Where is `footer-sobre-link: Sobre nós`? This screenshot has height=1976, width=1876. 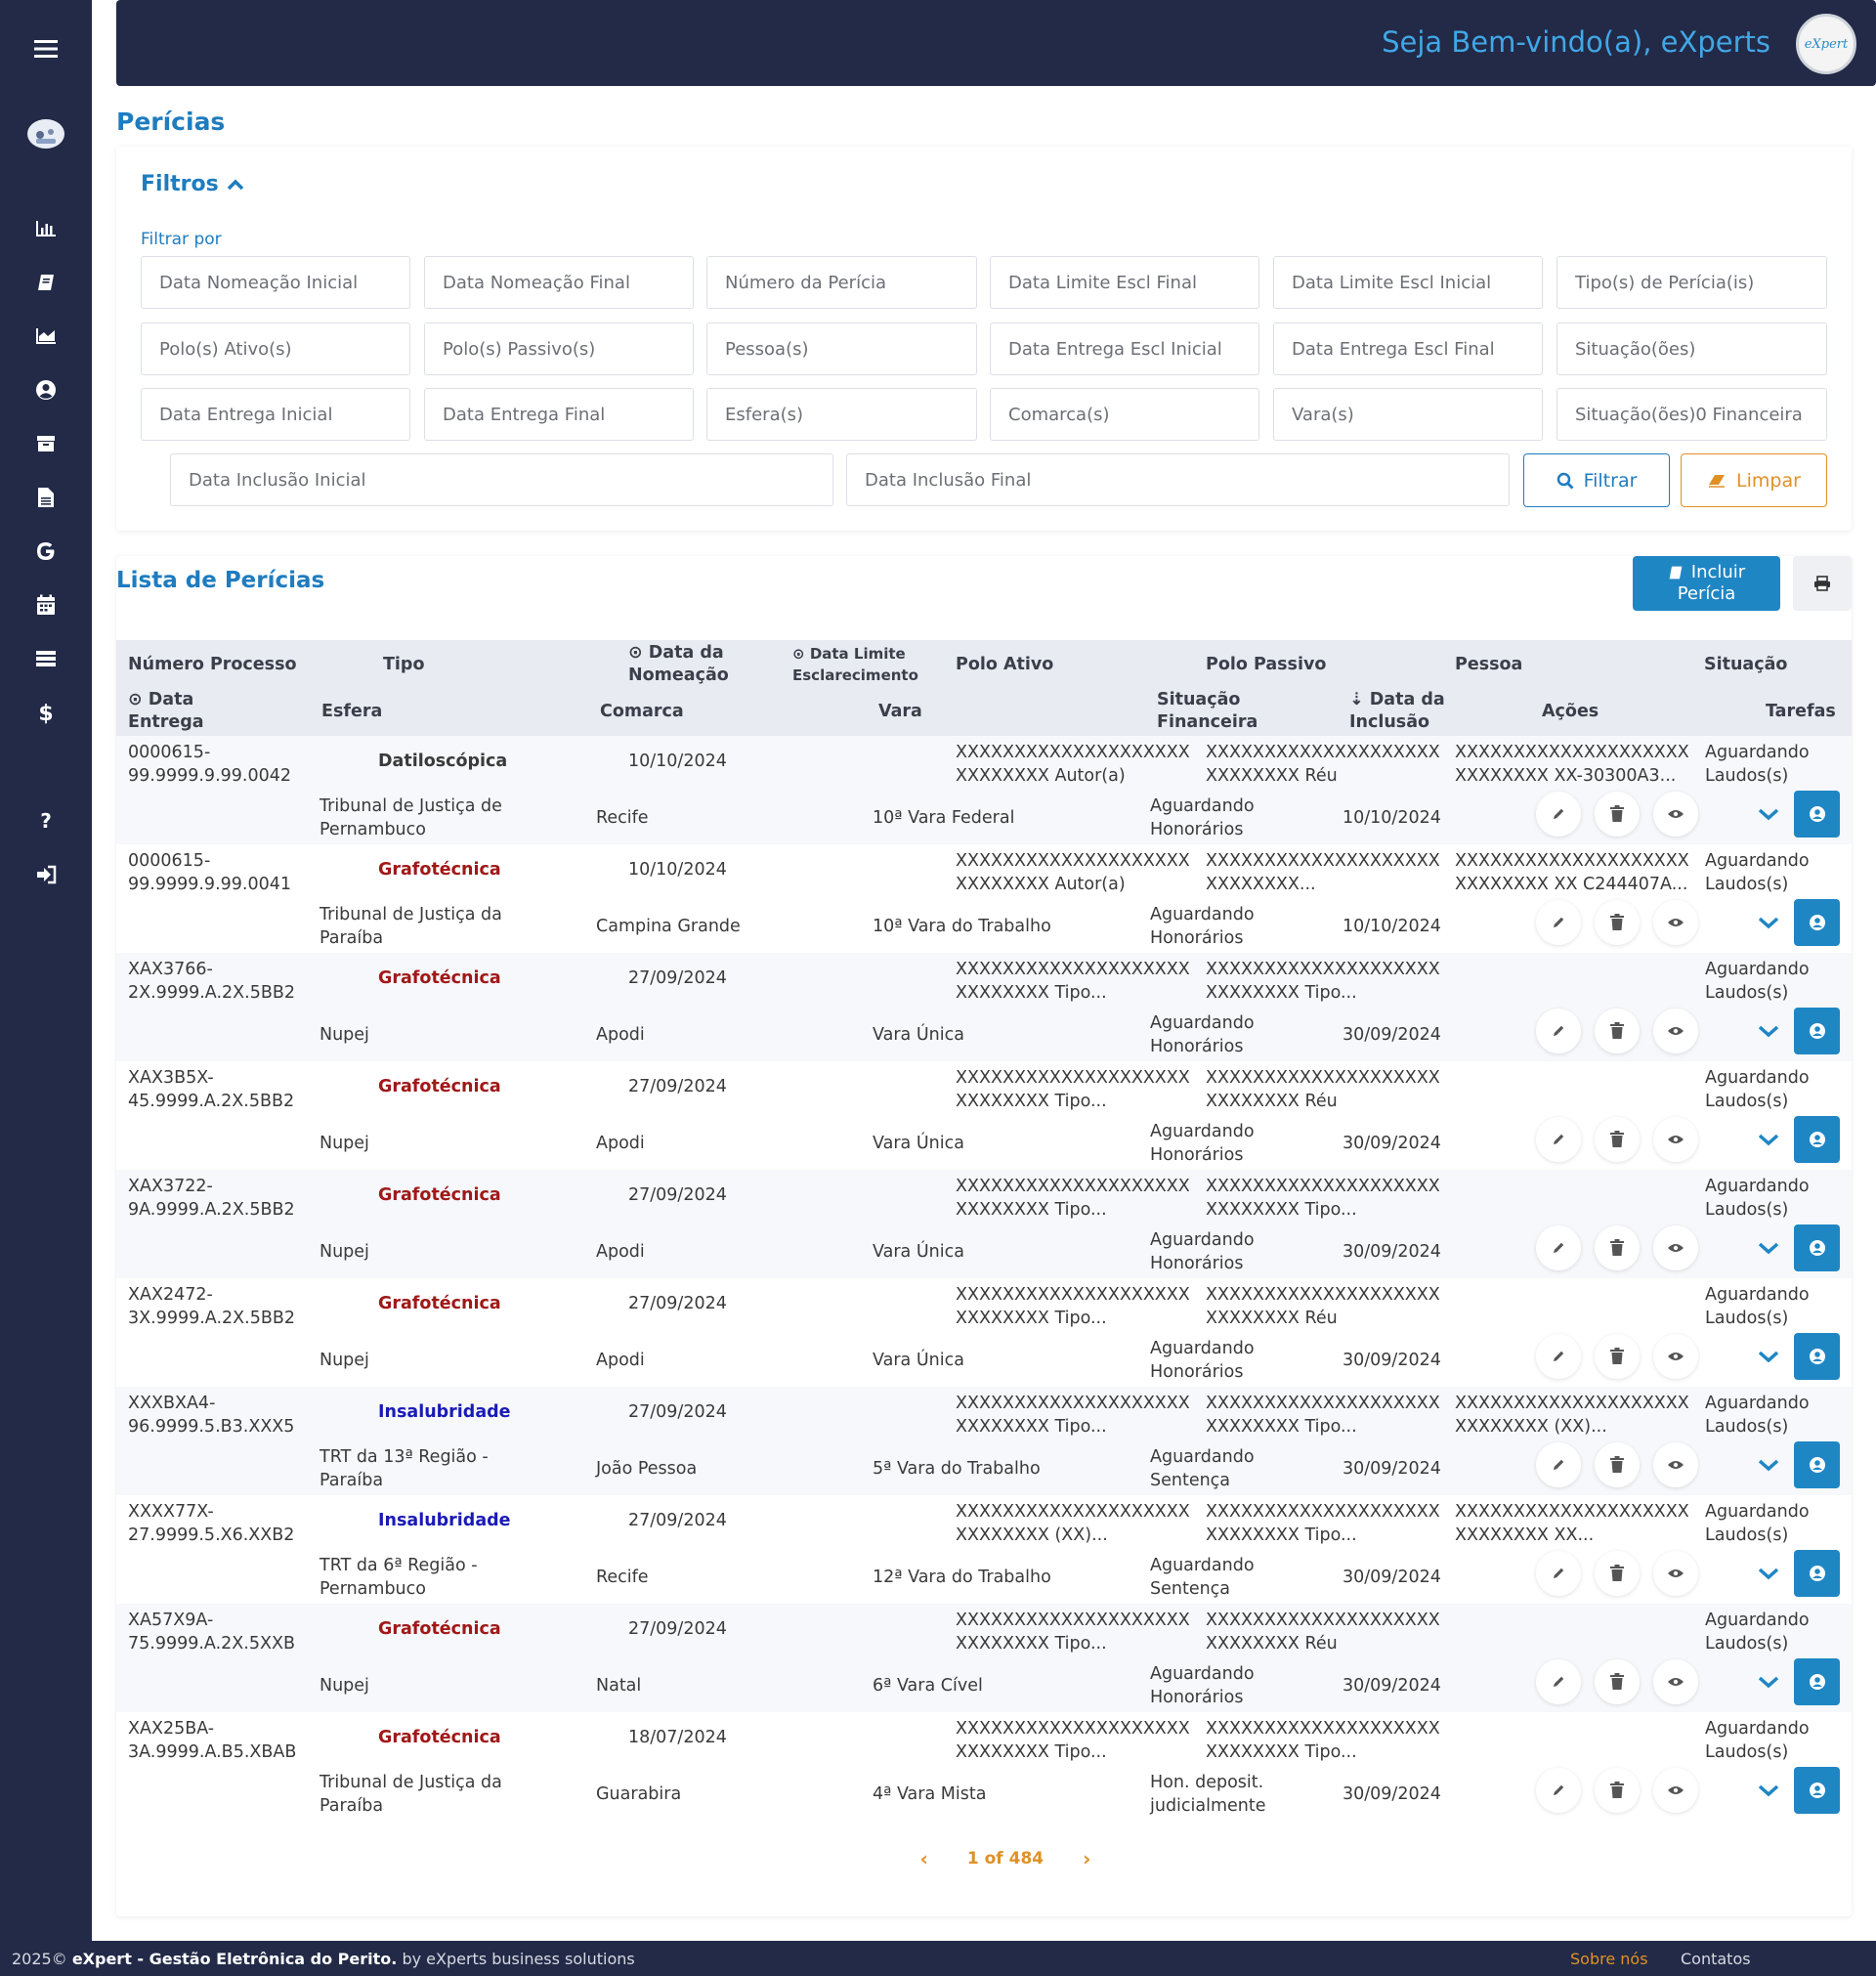 footer-sobre-link: Sobre nós is located at coordinates (1609, 1959).